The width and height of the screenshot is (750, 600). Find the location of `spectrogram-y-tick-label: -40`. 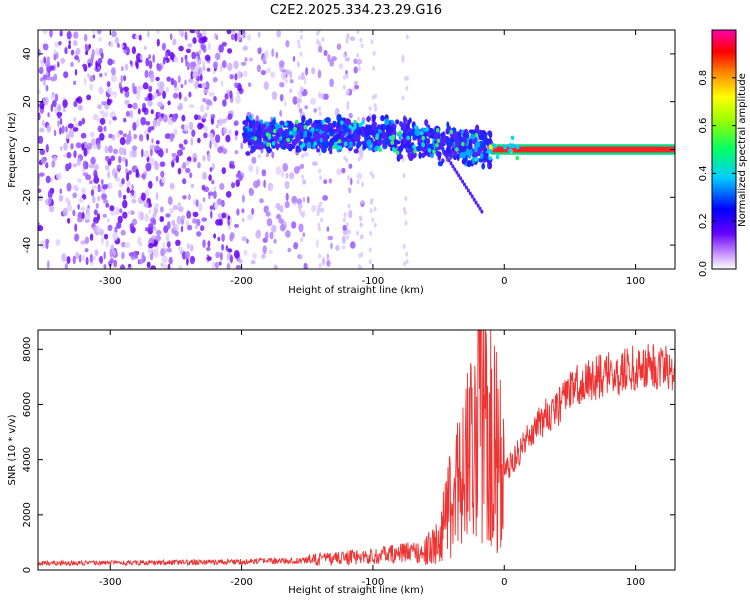

spectrogram-y-tick-label: -40 is located at coordinates (27, 245).